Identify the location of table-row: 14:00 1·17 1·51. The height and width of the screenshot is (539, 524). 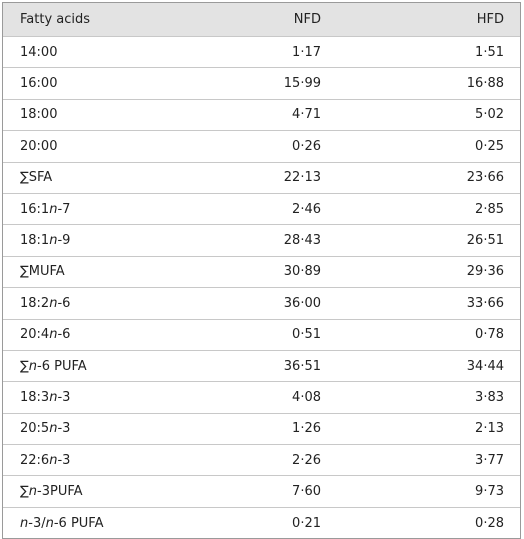
(261, 52).